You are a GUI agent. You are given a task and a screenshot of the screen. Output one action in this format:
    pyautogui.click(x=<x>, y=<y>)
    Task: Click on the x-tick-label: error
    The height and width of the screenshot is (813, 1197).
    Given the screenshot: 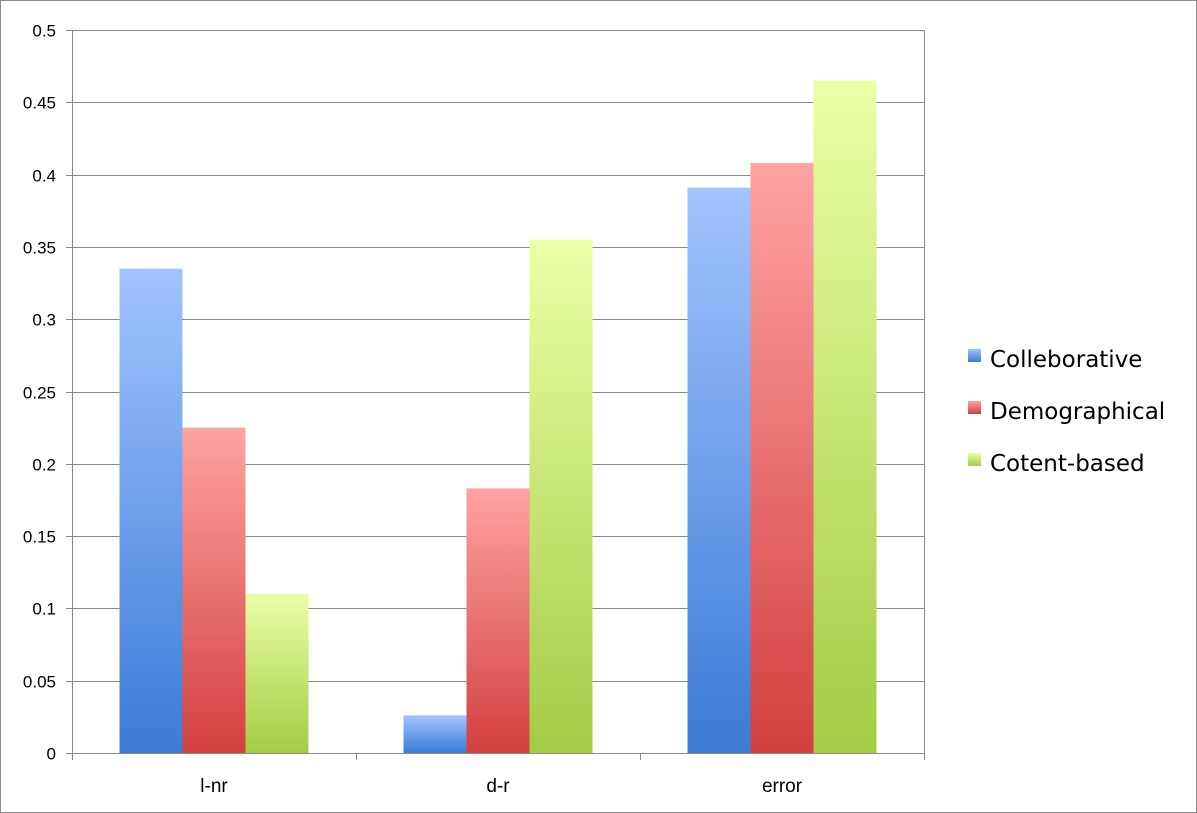 What is the action you would take?
    pyautogui.click(x=782, y=786)
    